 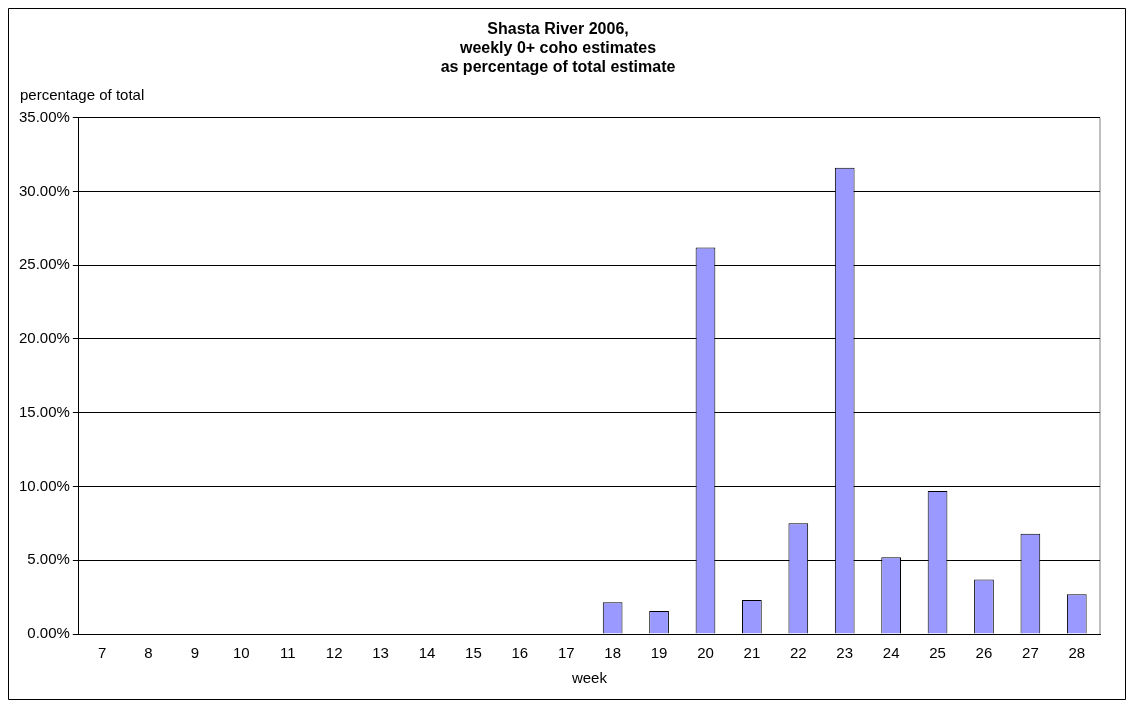 I want to click on x-tick-label: 23, so click(x=845, y=653).